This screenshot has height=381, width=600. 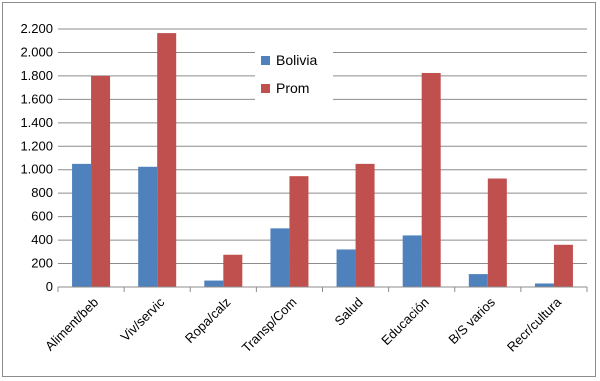 What do you see at coordinates (143, 319) in the screenshot?
I see `x-tick-label: Viv/servic` at bounding box center [143, 319].